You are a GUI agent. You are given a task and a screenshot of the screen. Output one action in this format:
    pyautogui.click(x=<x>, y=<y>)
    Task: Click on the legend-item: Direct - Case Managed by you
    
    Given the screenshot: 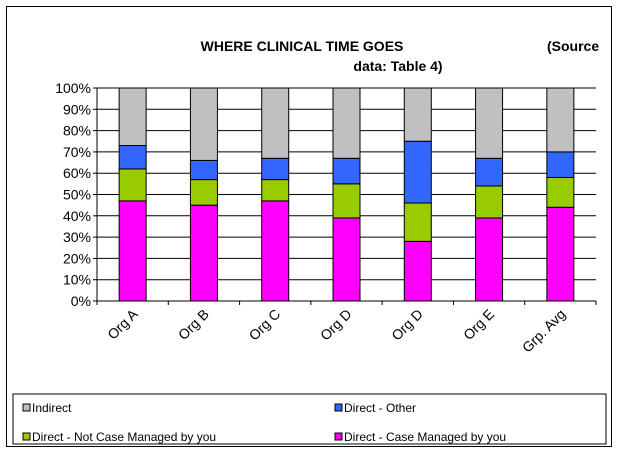 What is the action you would take?
    pyautogui.click(x=420, y=437)
    